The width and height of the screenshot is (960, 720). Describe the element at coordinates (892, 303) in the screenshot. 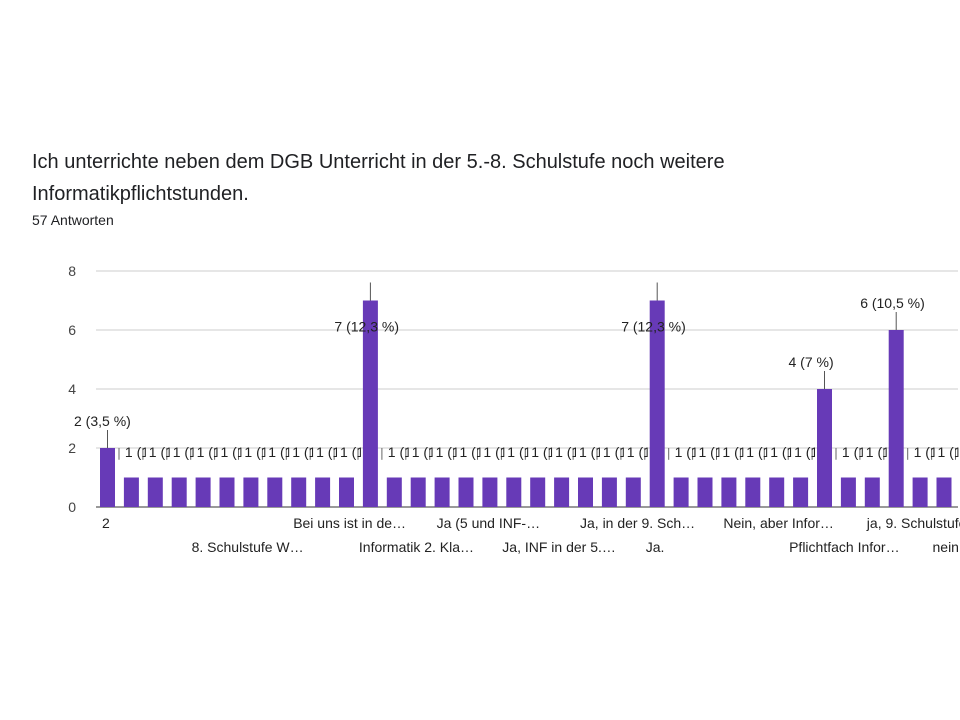

I see `data-label: 6 (10,5 %)` at that location.